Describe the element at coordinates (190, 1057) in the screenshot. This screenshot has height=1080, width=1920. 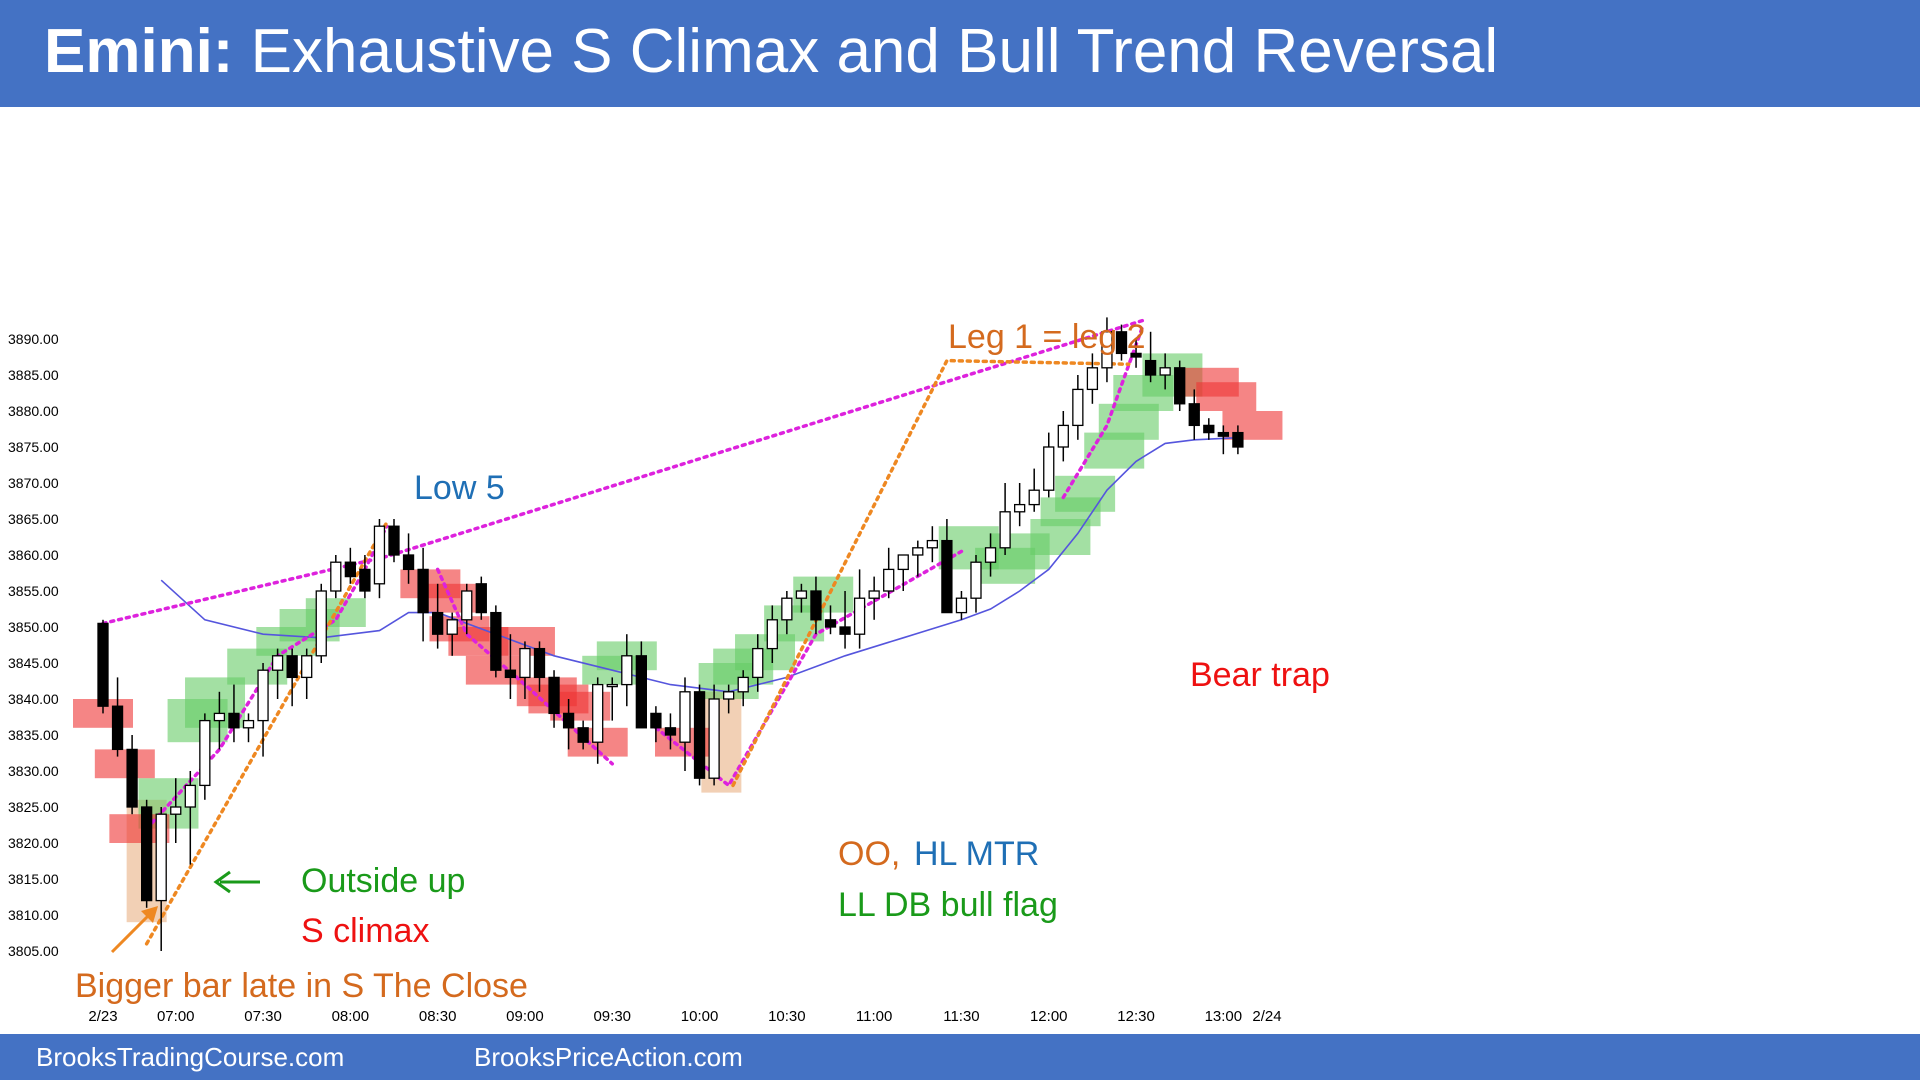
I see `footer-link-trading-course: BrooksTradingCourse.com` at that location.